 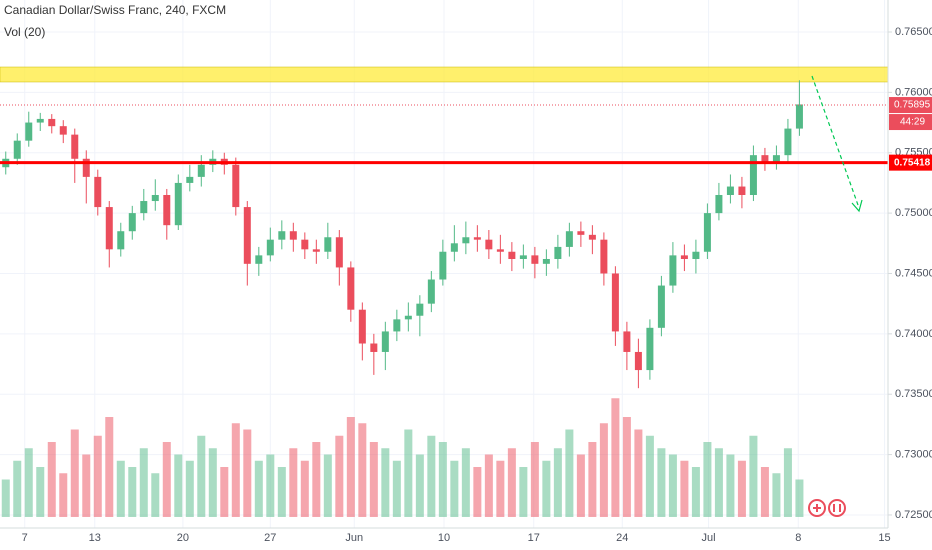 I want to click on forecast-arrow, so click(x=837, y=144).